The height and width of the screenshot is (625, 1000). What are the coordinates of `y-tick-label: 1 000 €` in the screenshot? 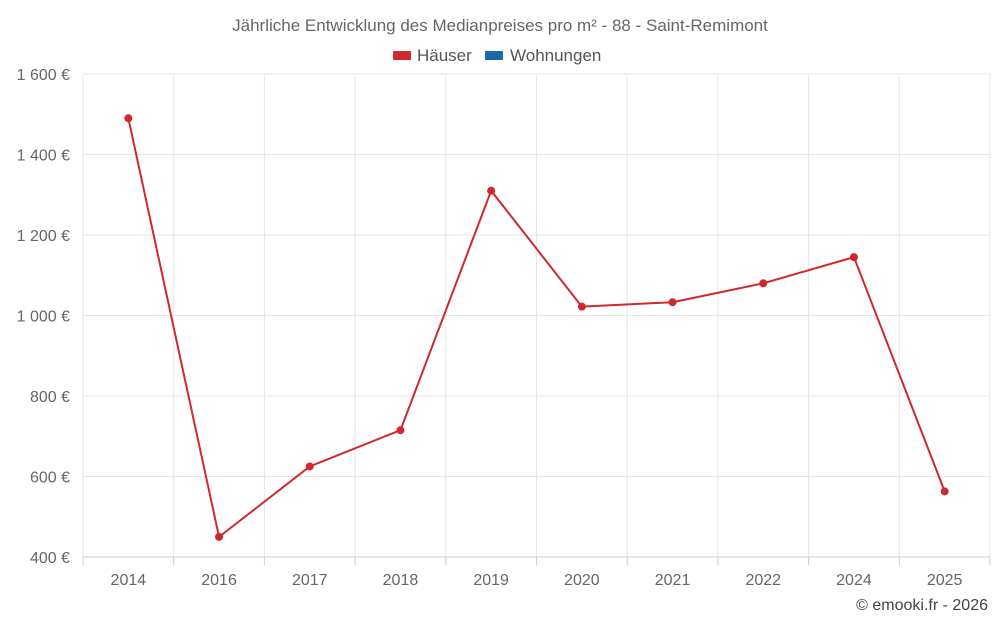 It's located at (43, 317).